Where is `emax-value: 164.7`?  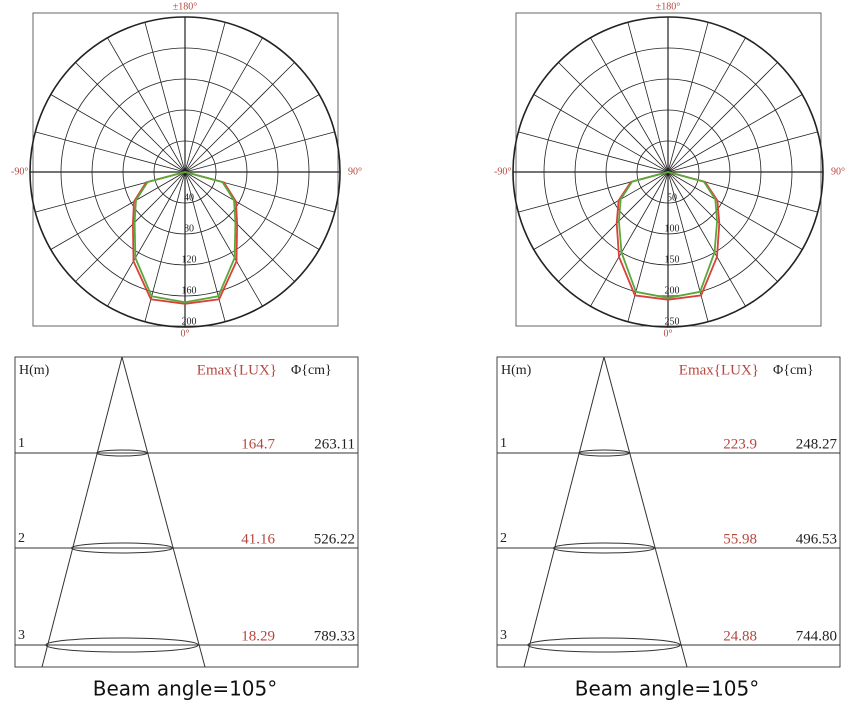
emax-value: 164.7 is located at coordinates (258, 444).